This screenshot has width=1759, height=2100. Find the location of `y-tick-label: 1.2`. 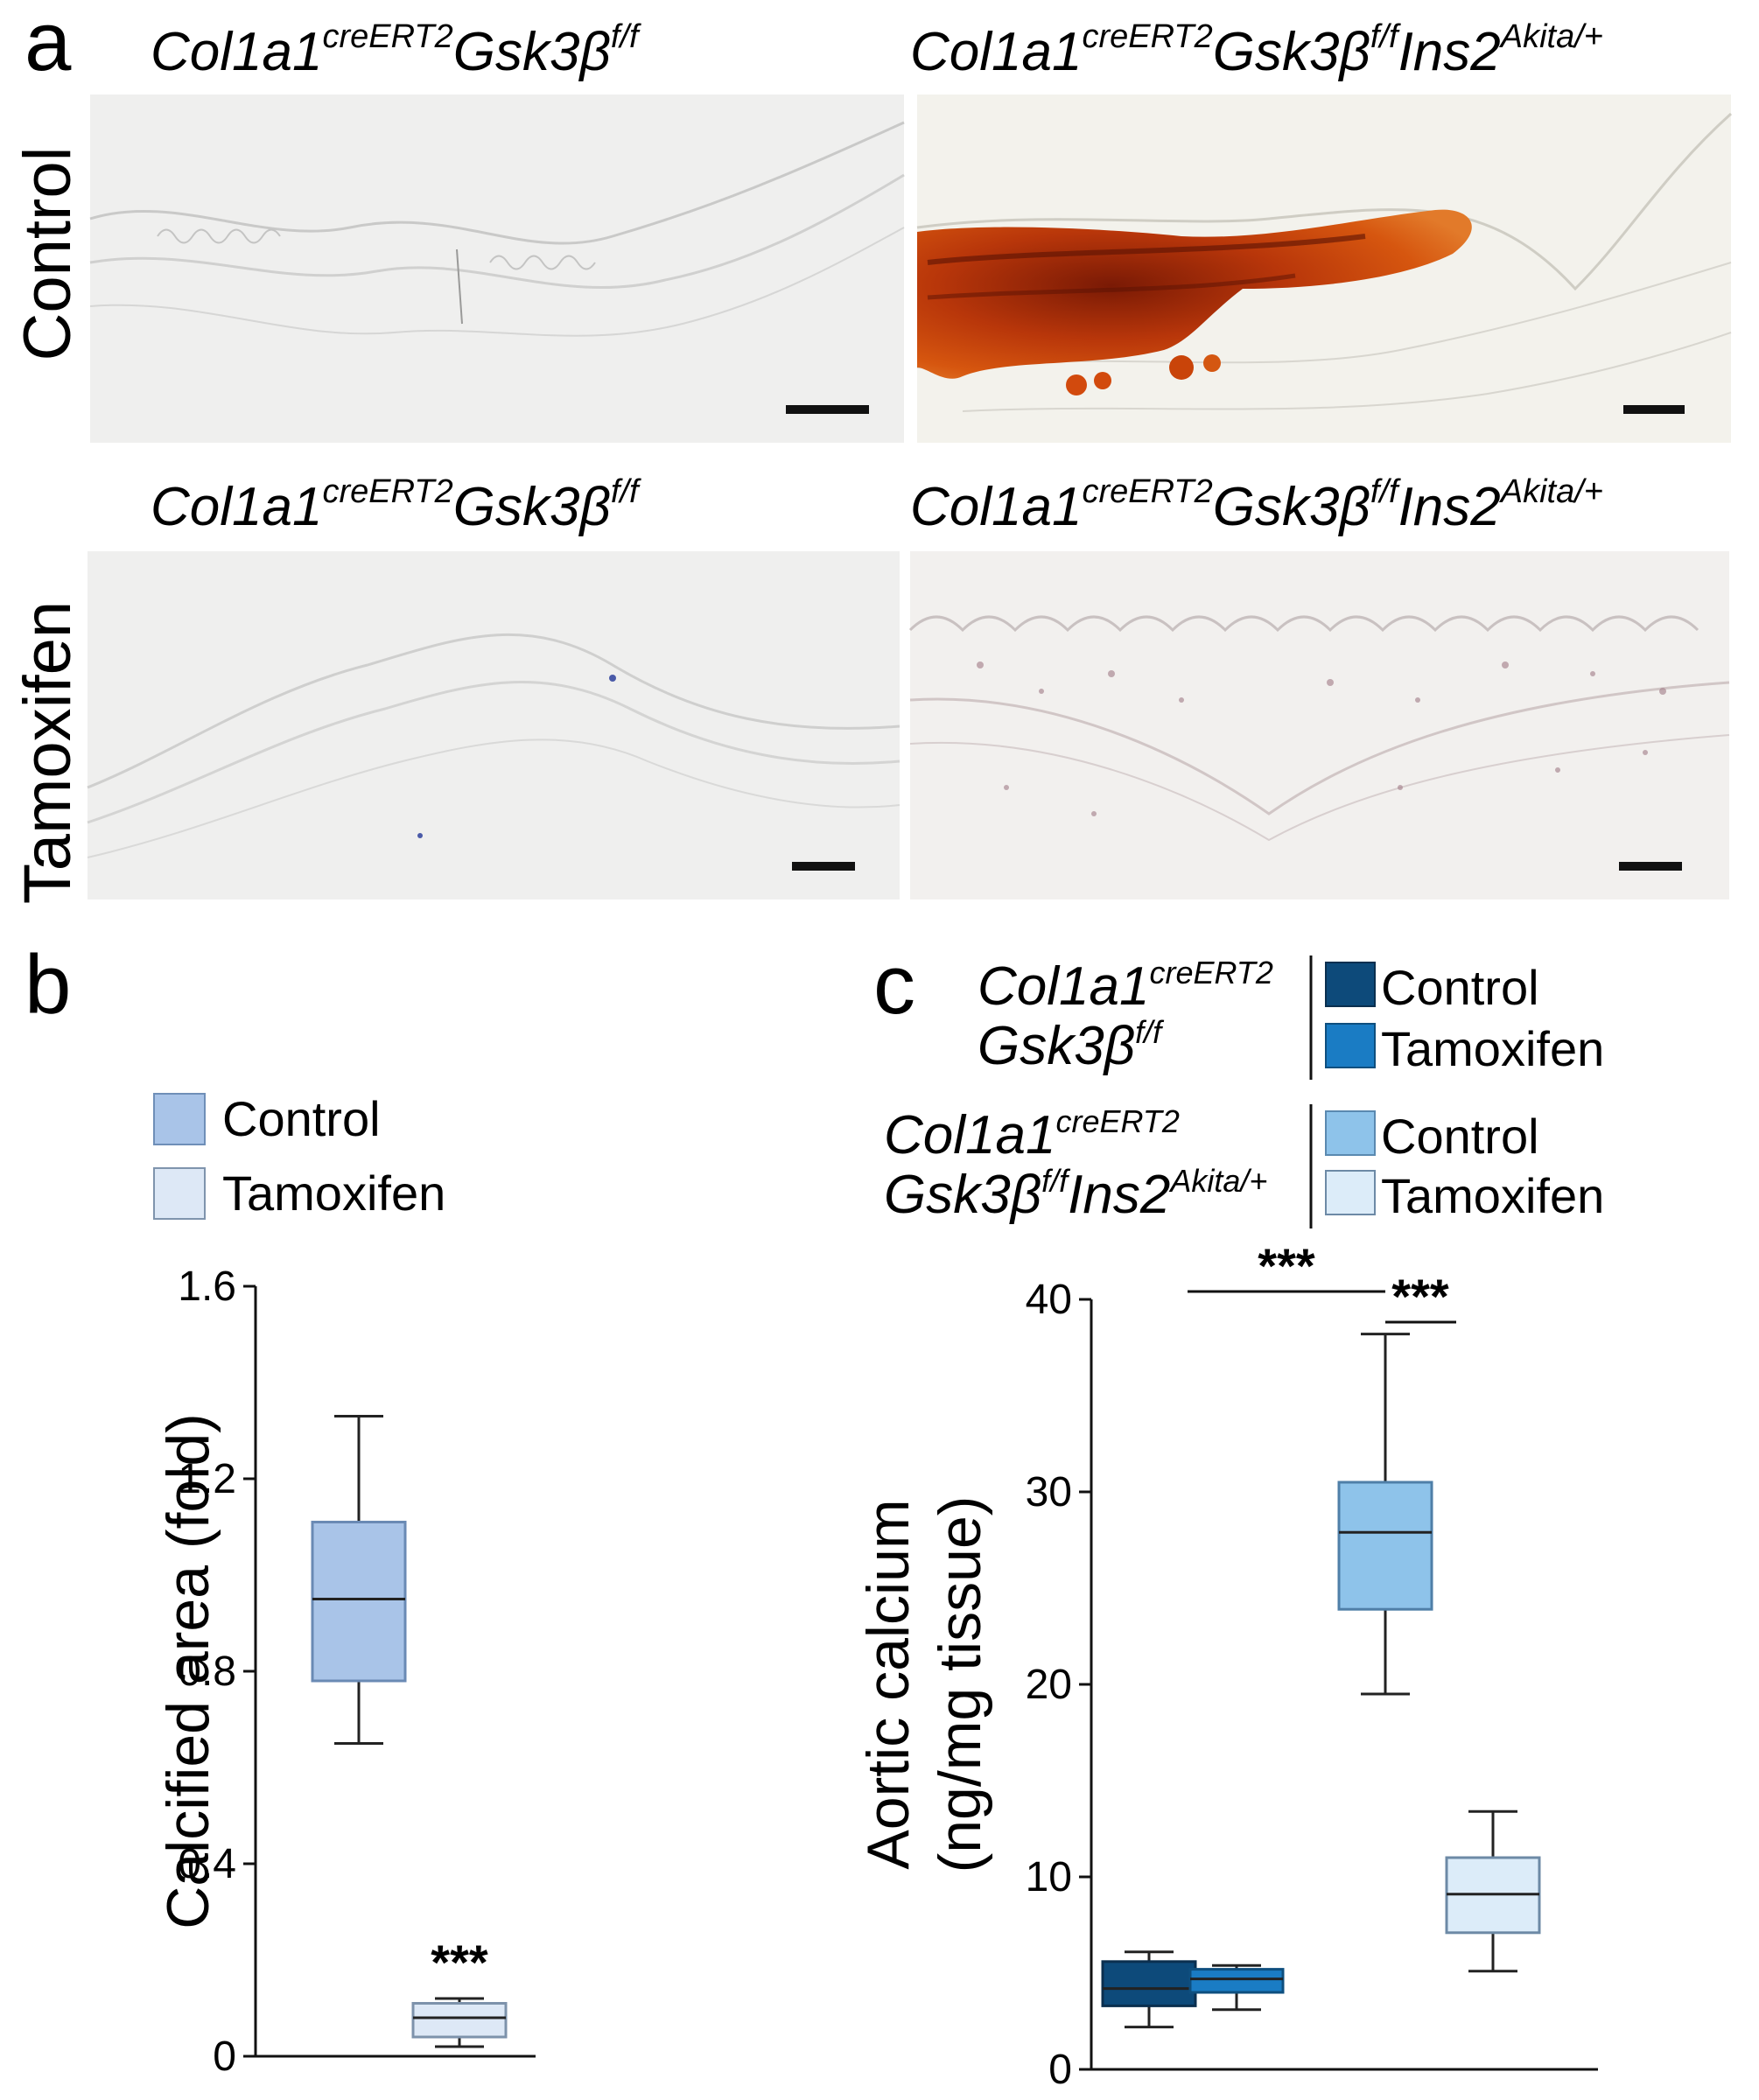

y-tick-label: 1.2 is located at coordinates (207, 1479).